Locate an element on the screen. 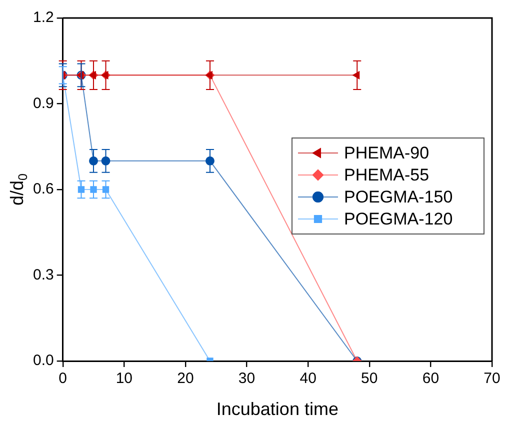 Image resolution: width=508 pixels, height=421 pixels. x-tick-label: 20 is located at coordinates (185, 379).